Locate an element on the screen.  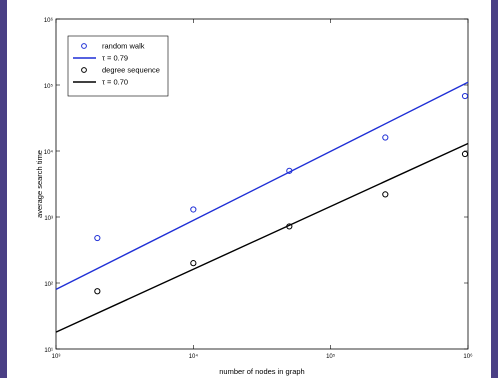
legend-box is located at coordinates (118, 66).